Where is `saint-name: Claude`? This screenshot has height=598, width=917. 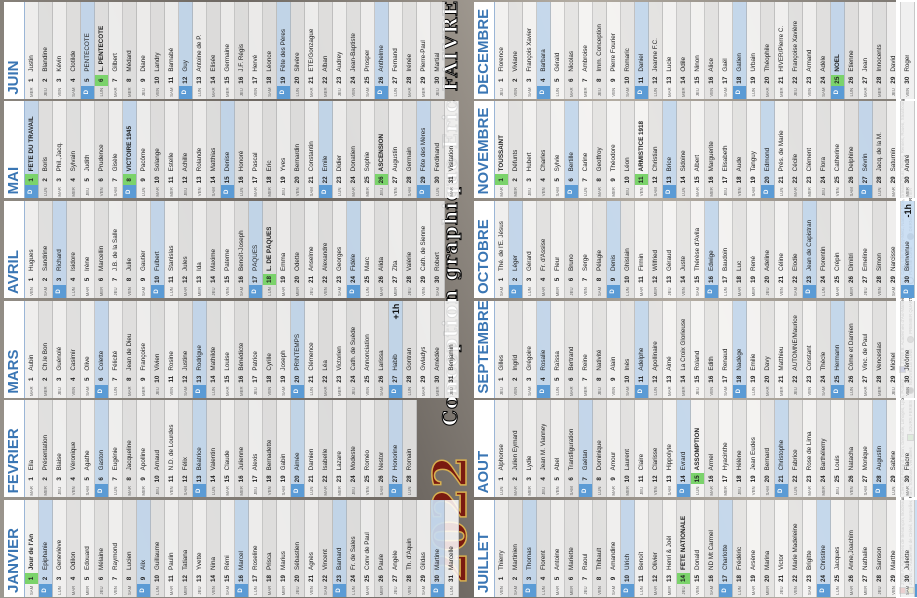 saint-name: Claude is located at coordinates (227, 460).